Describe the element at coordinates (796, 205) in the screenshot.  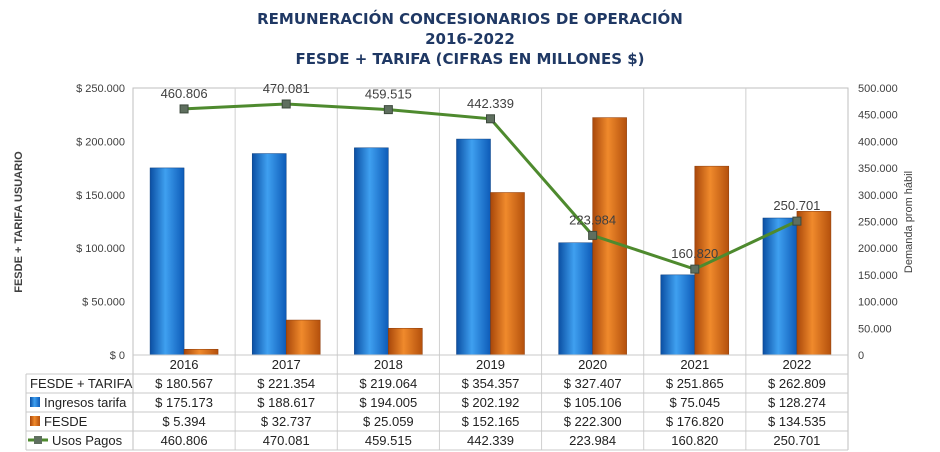
I see `data-label: 250.701` at that location.